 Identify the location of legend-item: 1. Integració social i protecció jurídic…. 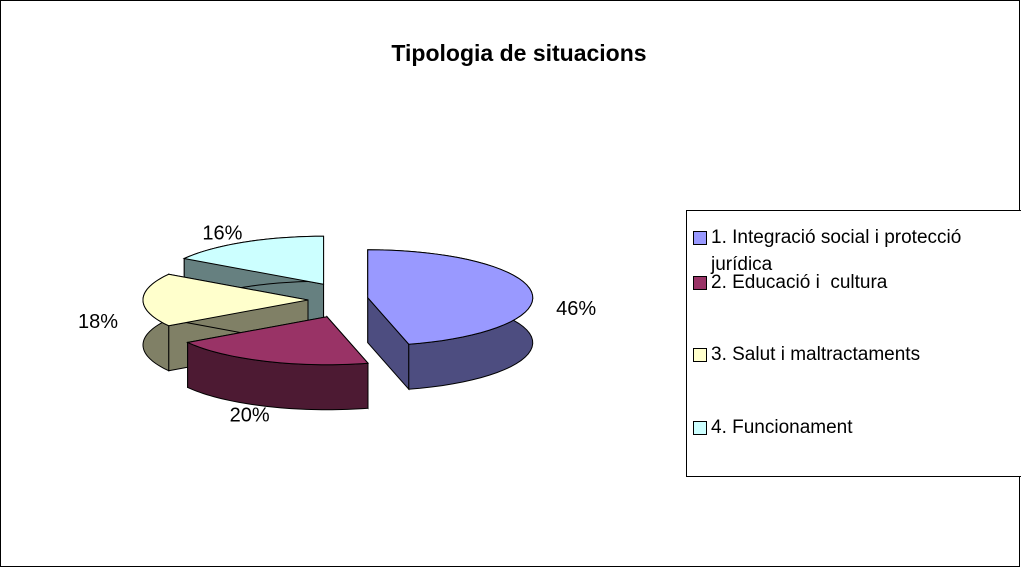
(847, 251).